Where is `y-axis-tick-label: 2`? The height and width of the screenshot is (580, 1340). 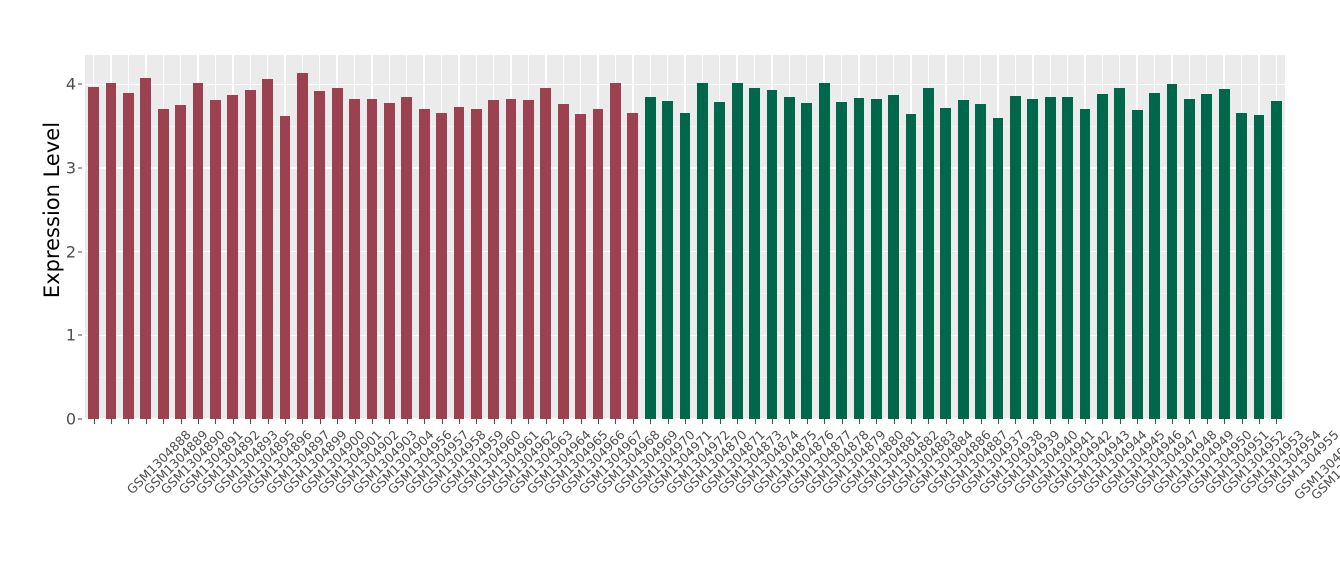
y-axis-tick-label: 2 is located at coordinates (70, 252).